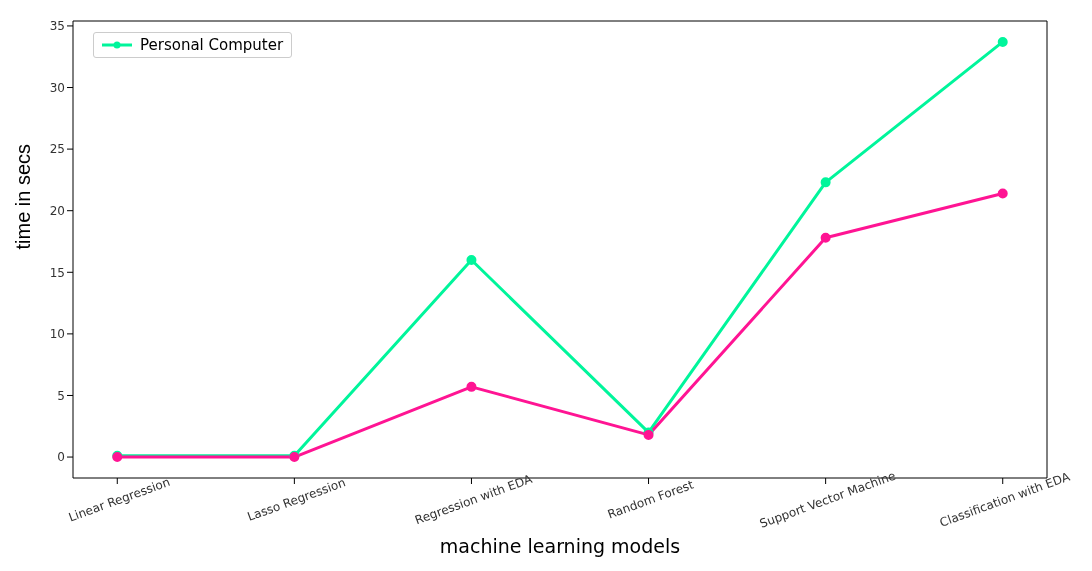  What do you see at coordinates (57, 149) in the screenshot?
I see `y-tick-label: 25` at bounding box center [57, 149].